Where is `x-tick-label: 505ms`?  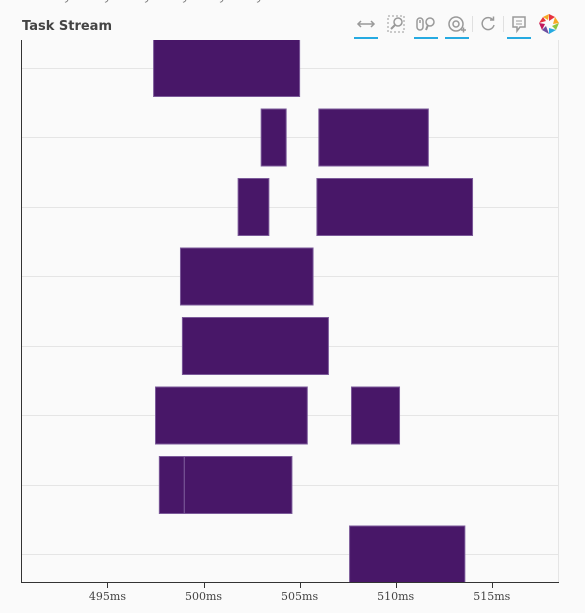 x-tick-label: 505ms is located at coordinates (300, 596).